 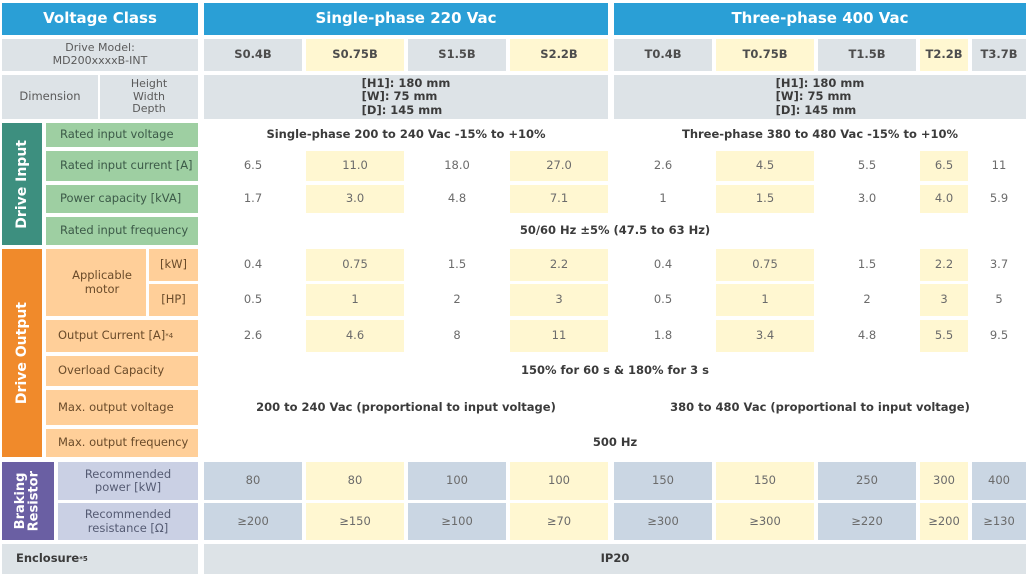 What do you see at coordinates (820, 19) in the screenshot?
I see `three-phase-header: Three-phase 400 Vac` at bounding box center [820, 19].